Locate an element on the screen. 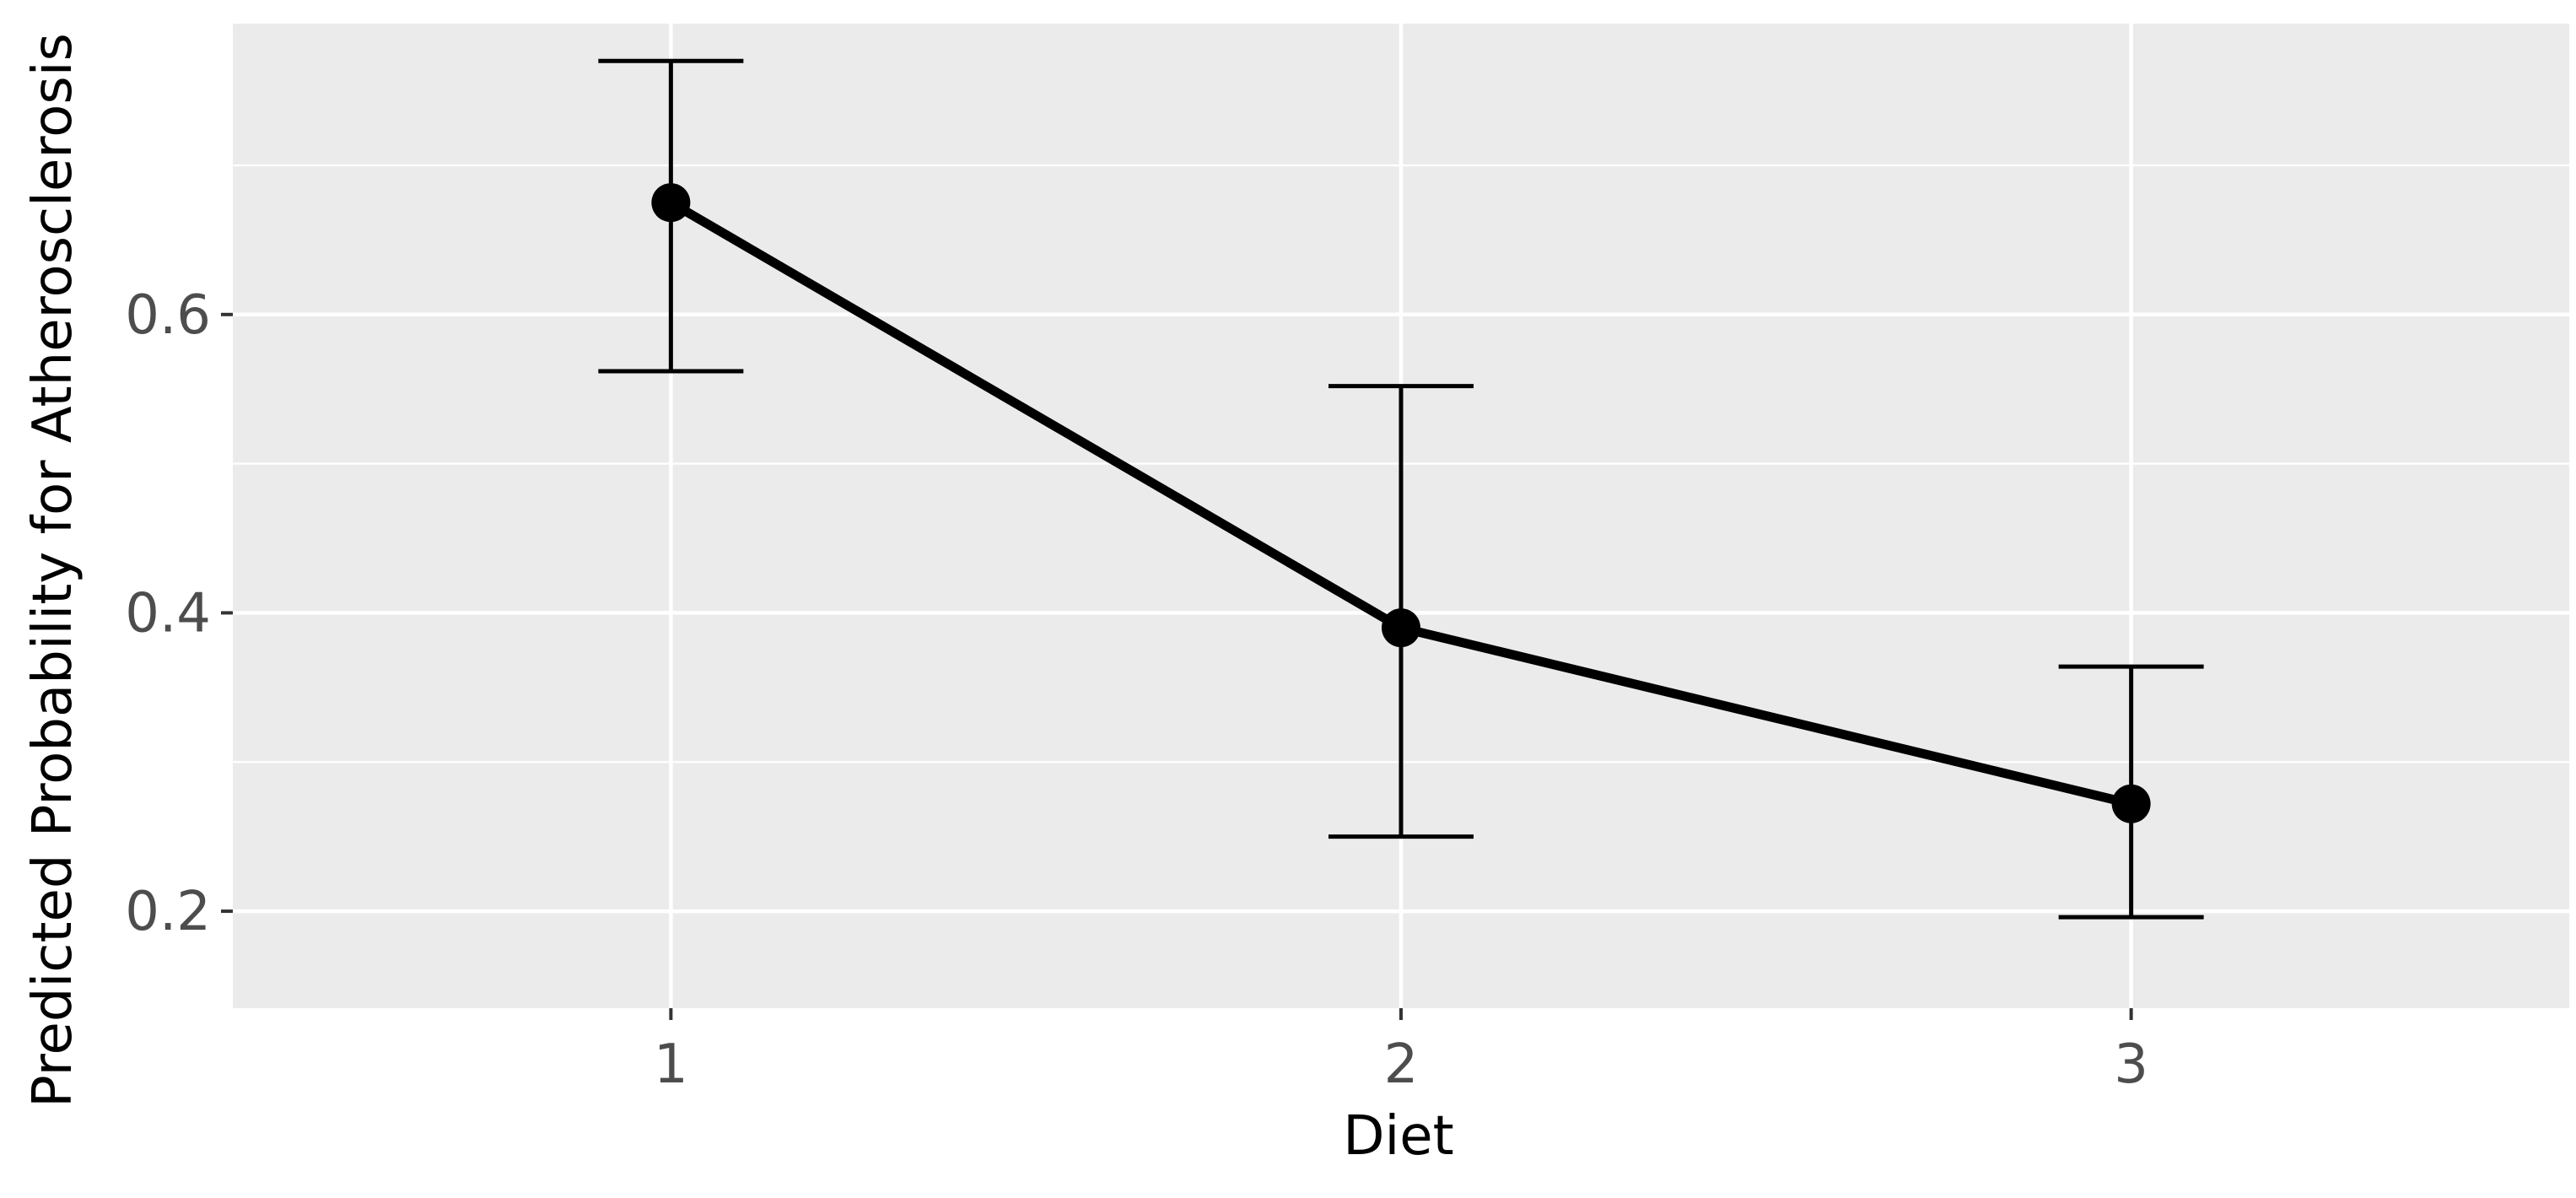  x-tick-label-2: 3 is located at coordinates (2131, 1064).